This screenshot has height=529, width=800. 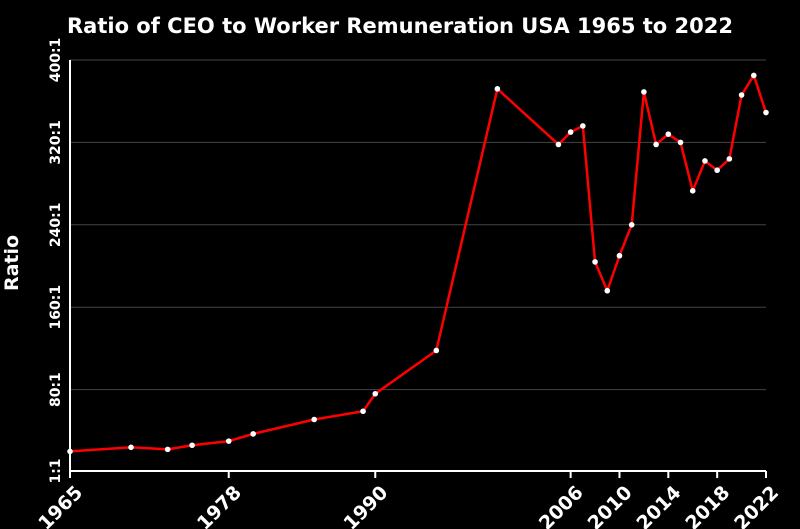 I want to click on x-tick-label: 1990, so click(x=365, y=505).